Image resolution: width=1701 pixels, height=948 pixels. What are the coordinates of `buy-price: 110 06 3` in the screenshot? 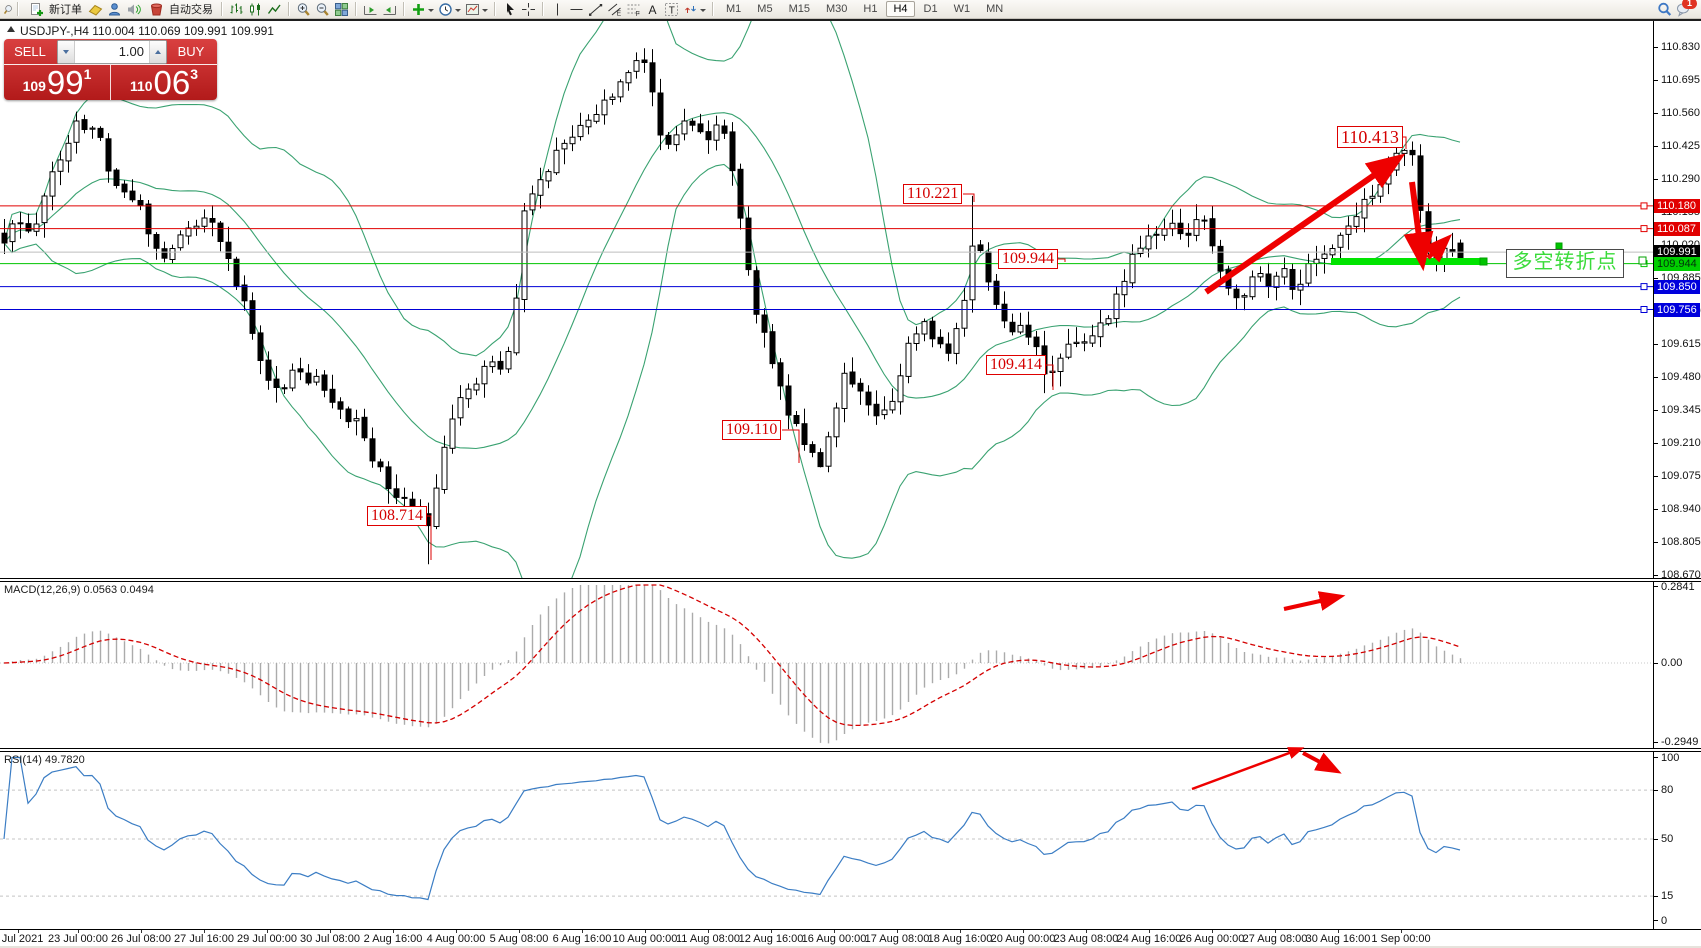 It's located at (164, 82).